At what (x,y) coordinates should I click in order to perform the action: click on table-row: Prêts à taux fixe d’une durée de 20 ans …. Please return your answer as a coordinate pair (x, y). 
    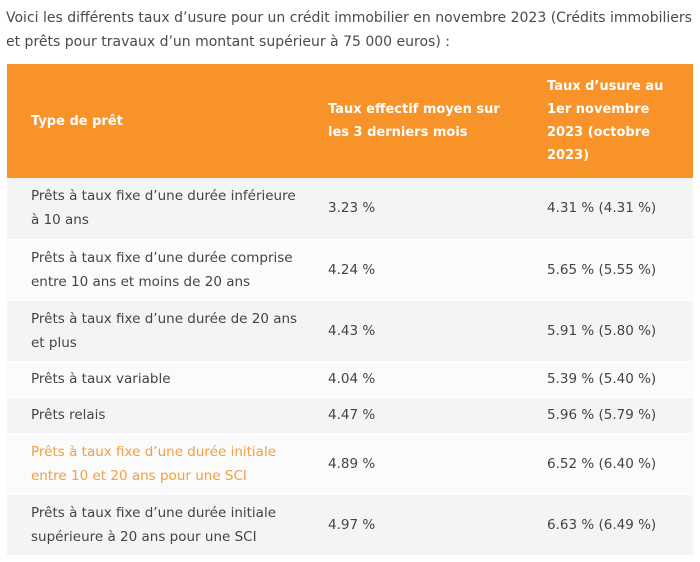
    Looking at the image, I should click on (350, 331).